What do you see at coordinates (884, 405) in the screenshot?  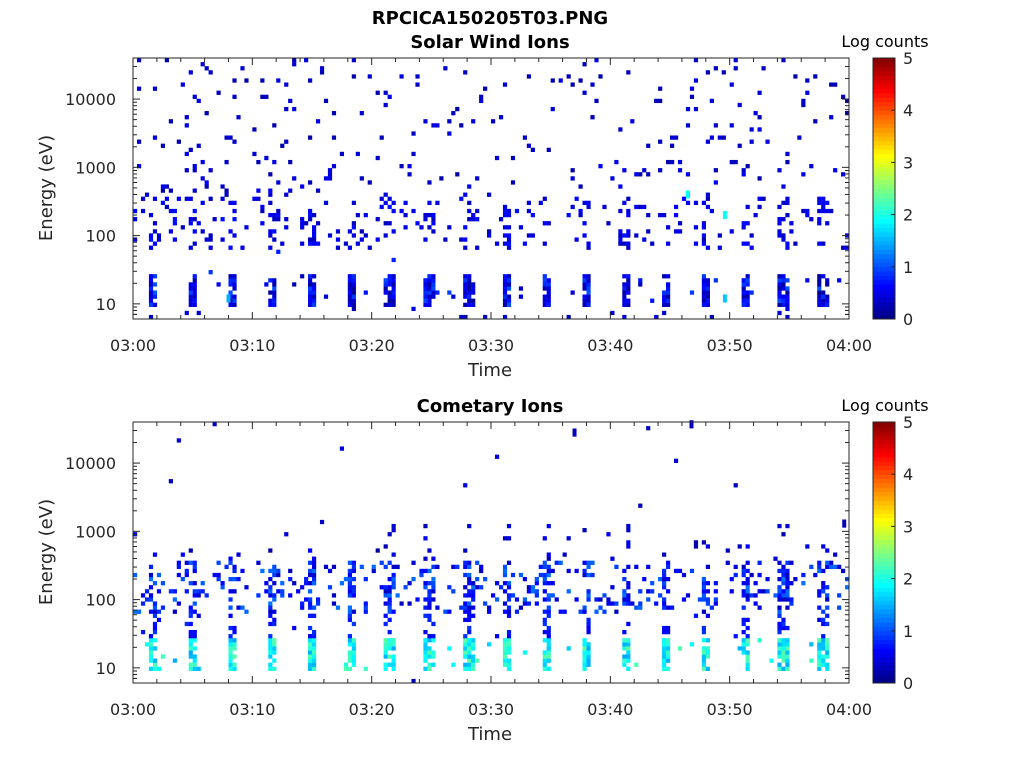 I see `colorbar-label-cometary: Log counts` at bounding box center [884, 405].